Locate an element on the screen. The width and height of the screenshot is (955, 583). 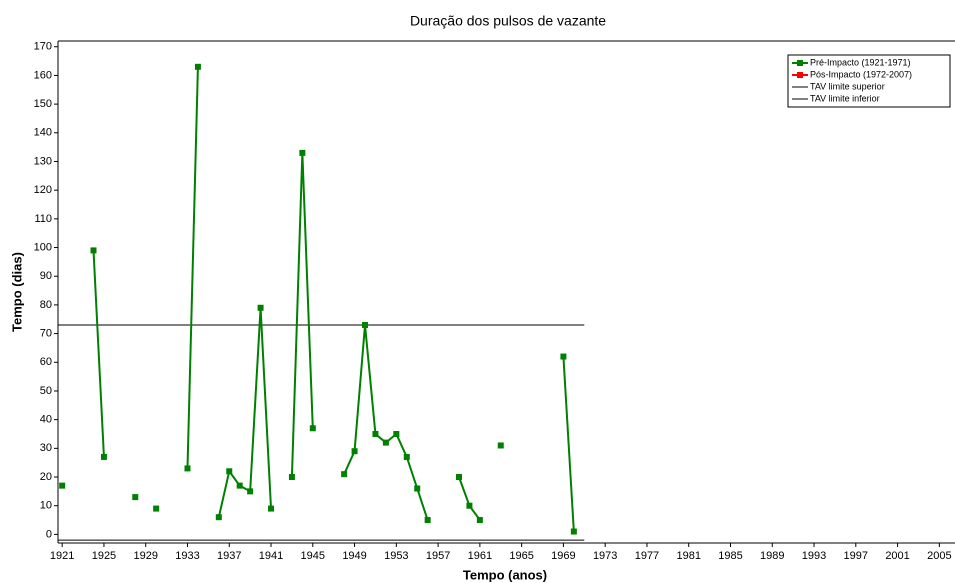
x-axis-title: Tempo (anos) is located at coordinates (505, 574).